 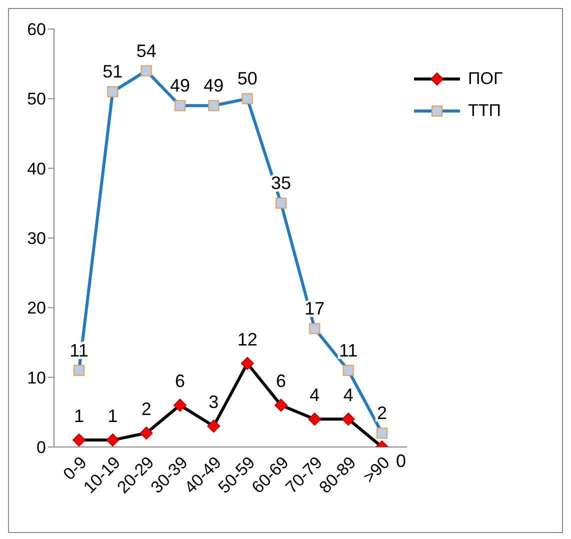 What do you see at coordinates (36, 168) in the screenshot?
I see `y-tick-label: 40` at bounding box center [36, 168].